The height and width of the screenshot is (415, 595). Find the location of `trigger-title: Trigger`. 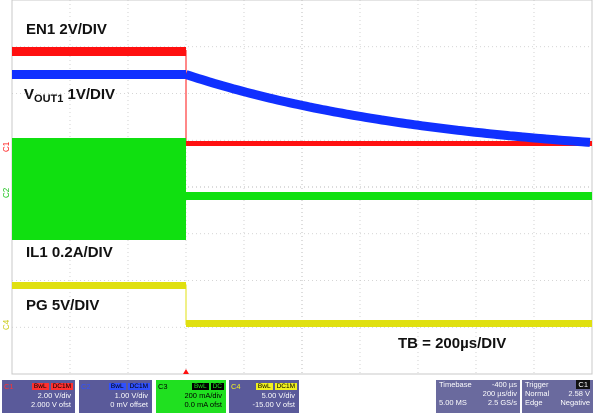

trigger-title: Trigger is located at coordinates (537, 384).